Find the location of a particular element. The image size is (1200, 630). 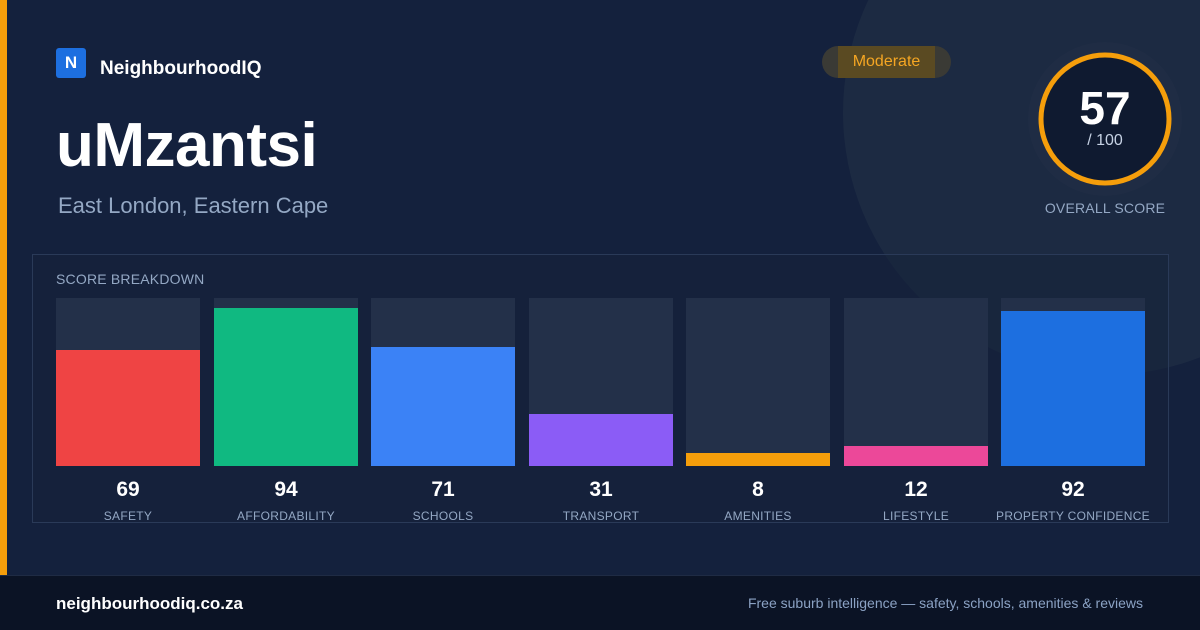

rating-badge: Moderate is located at coordinates (886, 62).